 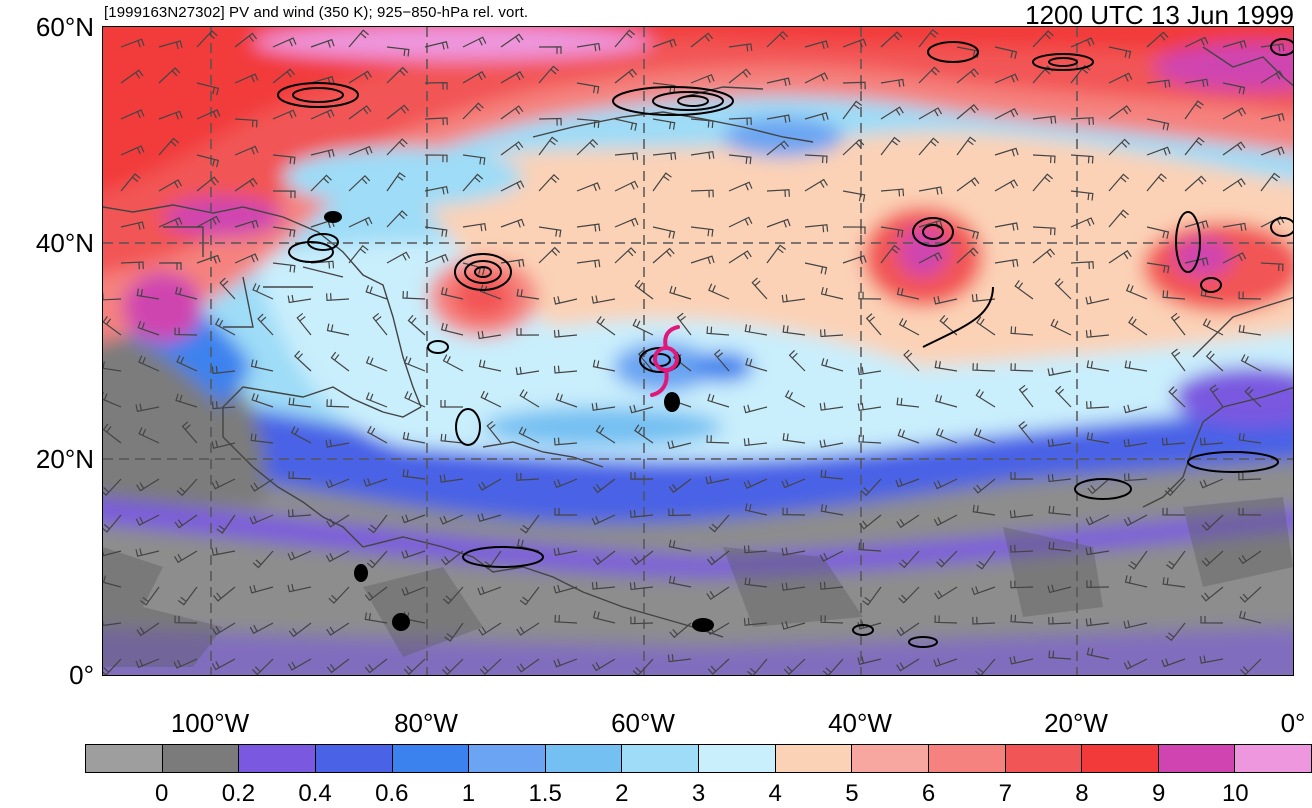 I want to click on lat-label-20n: 20°N, so click(x=64, y=459).